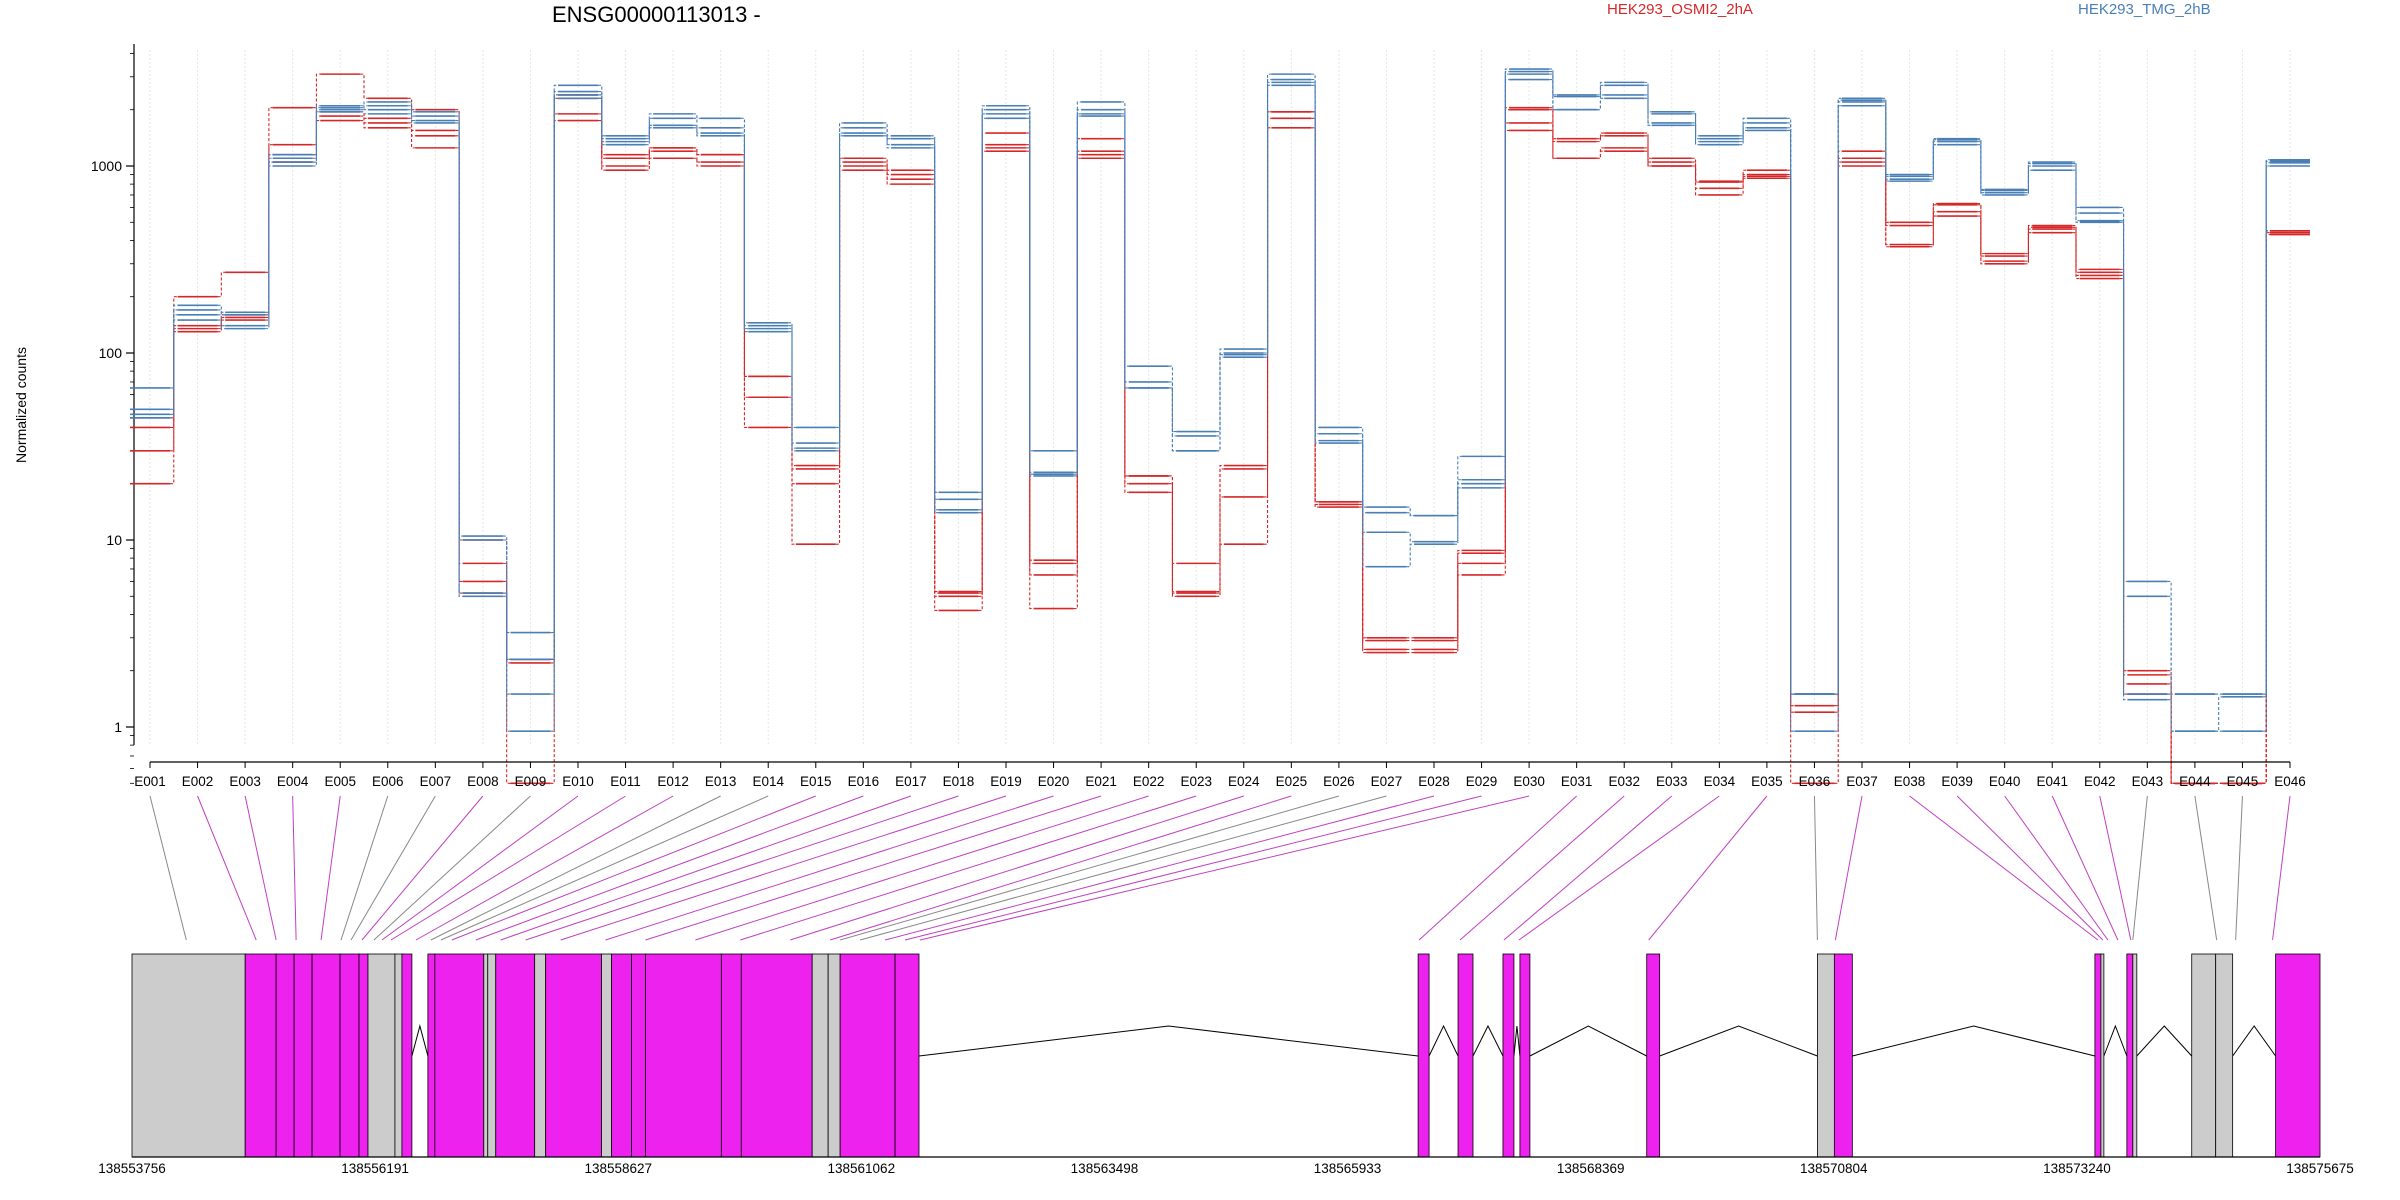 The height and width of the screenshot is (1200, 2400). I want to click on coordinate-tick-label: 138565933, so click(1348, 1168).